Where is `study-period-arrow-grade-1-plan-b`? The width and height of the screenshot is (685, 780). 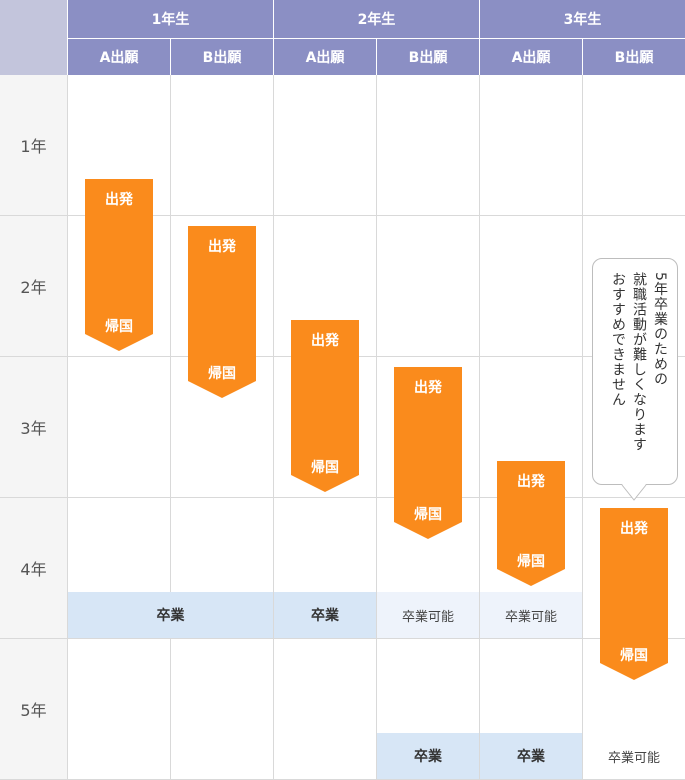 study-period-arrow-grade-1-plan-b is located at coordinates (222, 312).